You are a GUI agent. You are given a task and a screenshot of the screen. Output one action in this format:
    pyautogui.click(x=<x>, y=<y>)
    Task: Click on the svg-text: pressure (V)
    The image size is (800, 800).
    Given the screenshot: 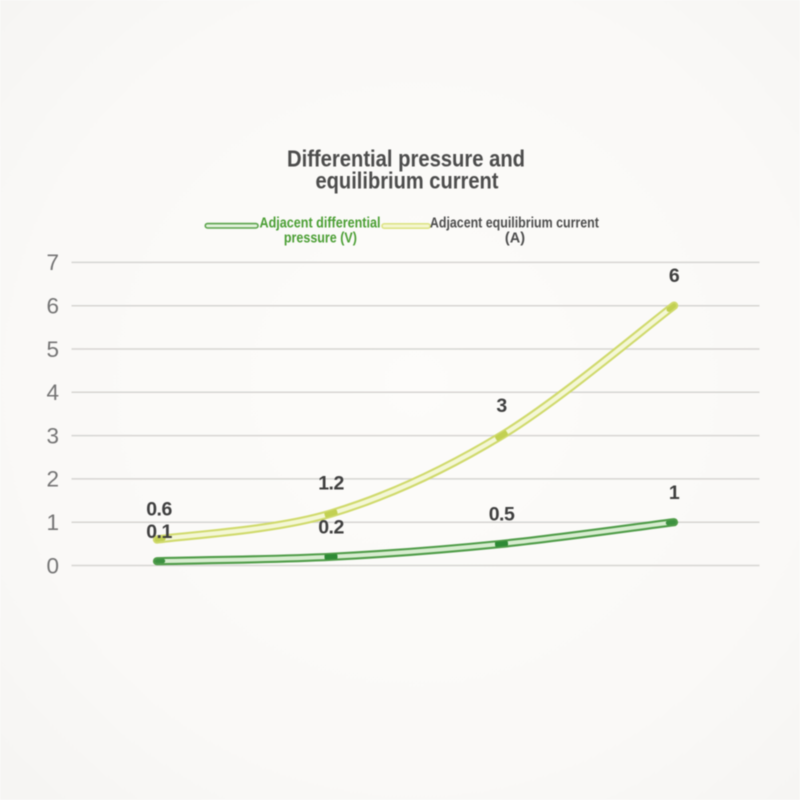 What is the action you would take?
    pyautogui.click(x=320, y=239)
    